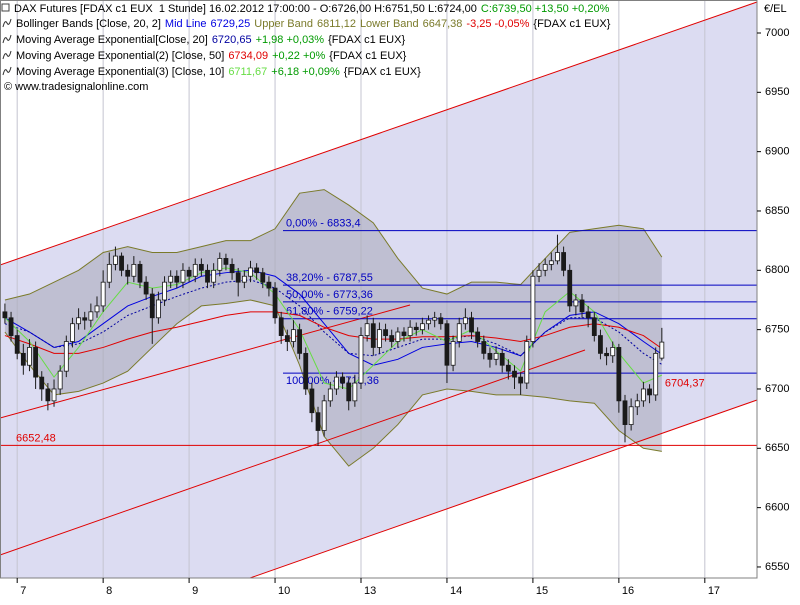 The height and width of the screenshot is (605, 800). Describe the element at coordinates (305, 72) in the screenshot. I see `indicator-change: +6,18 +0,09%` at that location.